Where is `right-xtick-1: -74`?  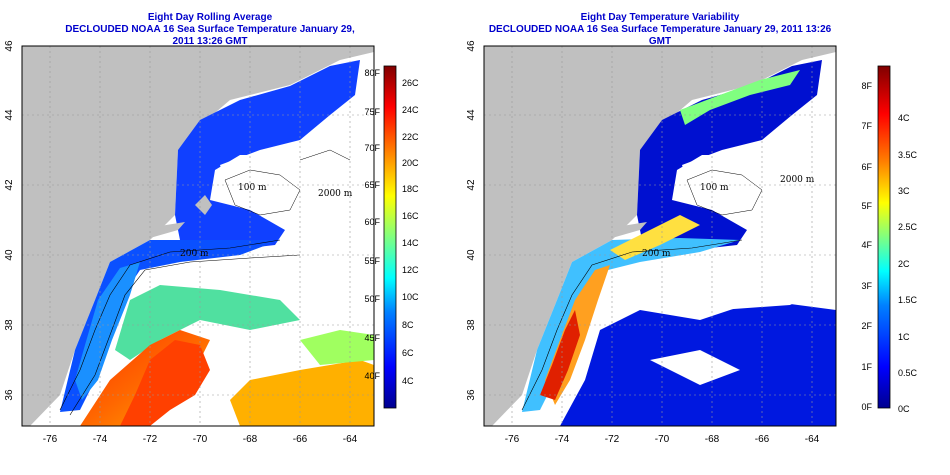 right-xtick-1: -74 is located at coordinates (562, 439).